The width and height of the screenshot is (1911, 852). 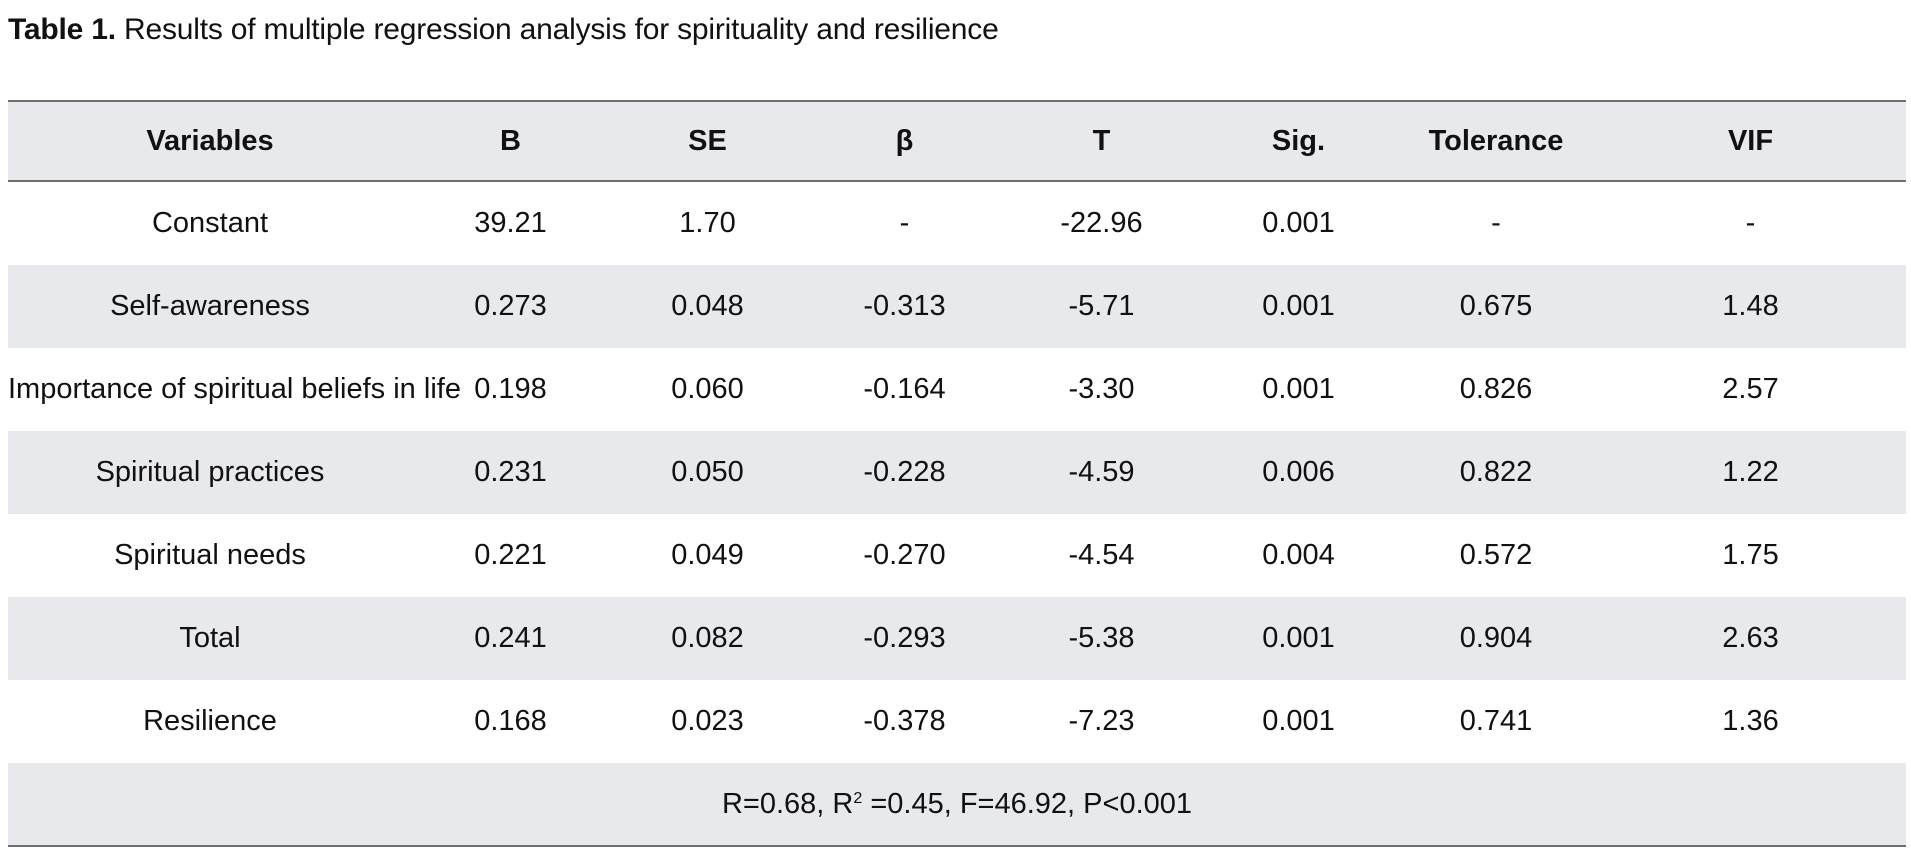 What do you see at coordinates (1298, 472) in the screenshot?
I see `cell-sig: 0.006` at bounding box center [1298, 472].